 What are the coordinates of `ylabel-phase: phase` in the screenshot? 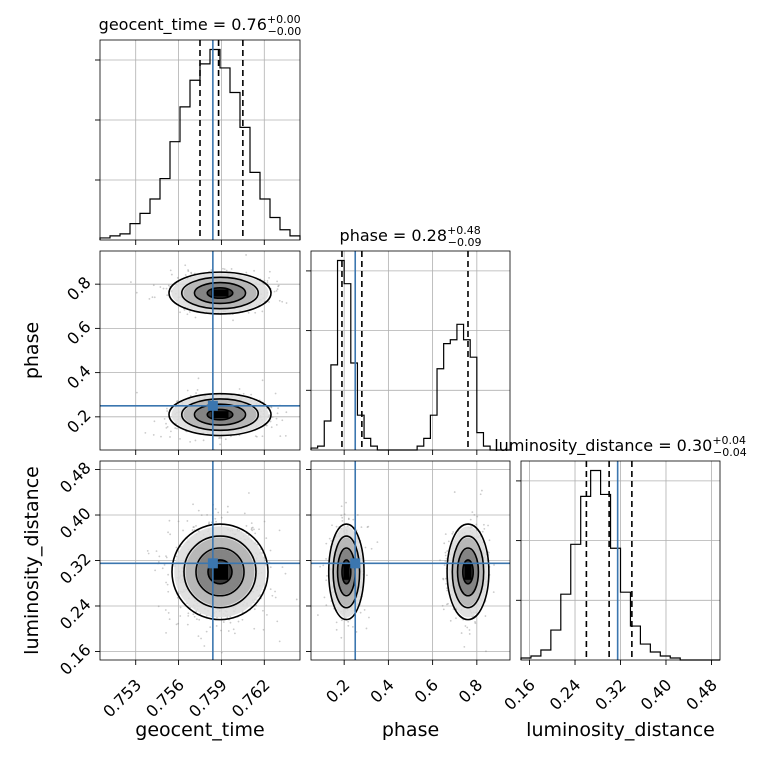 It's located at (32, 350).